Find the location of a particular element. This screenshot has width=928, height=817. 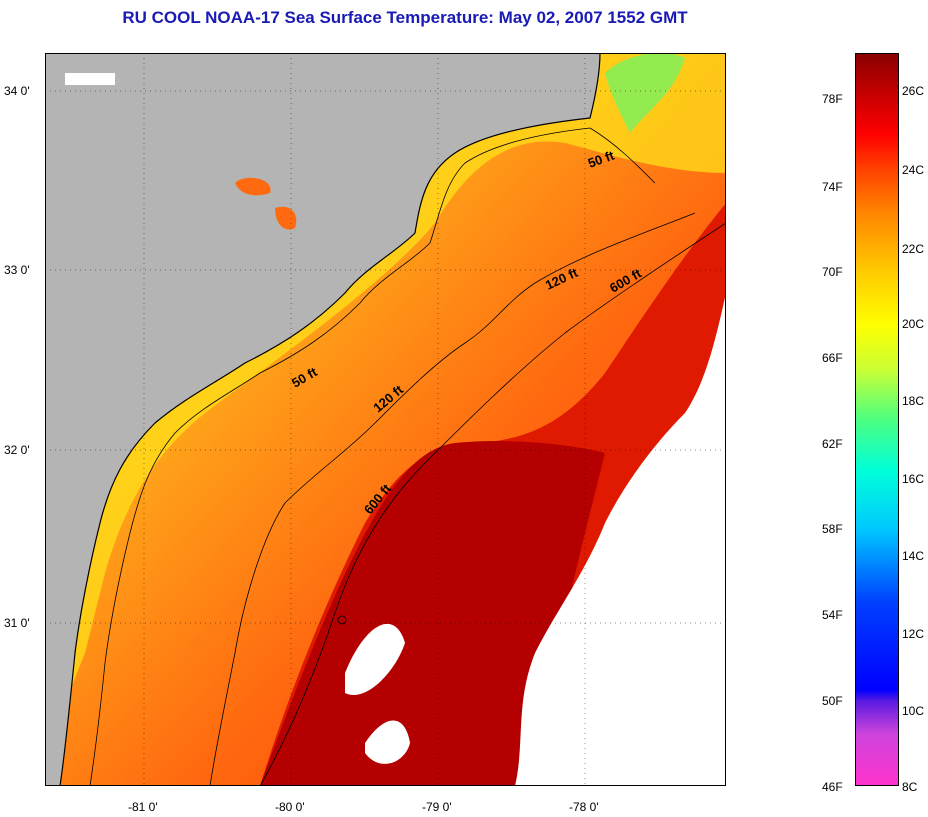

lon-label: -79 0' is located at coordinates (437, 807).